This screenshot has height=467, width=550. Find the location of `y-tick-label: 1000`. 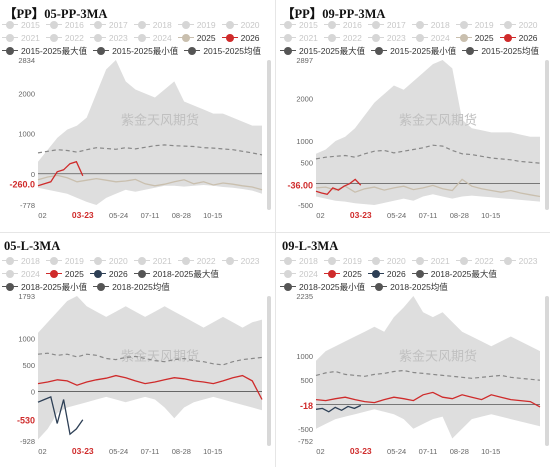

y-tick-label: 1000 is located at coordinates (304, 356).